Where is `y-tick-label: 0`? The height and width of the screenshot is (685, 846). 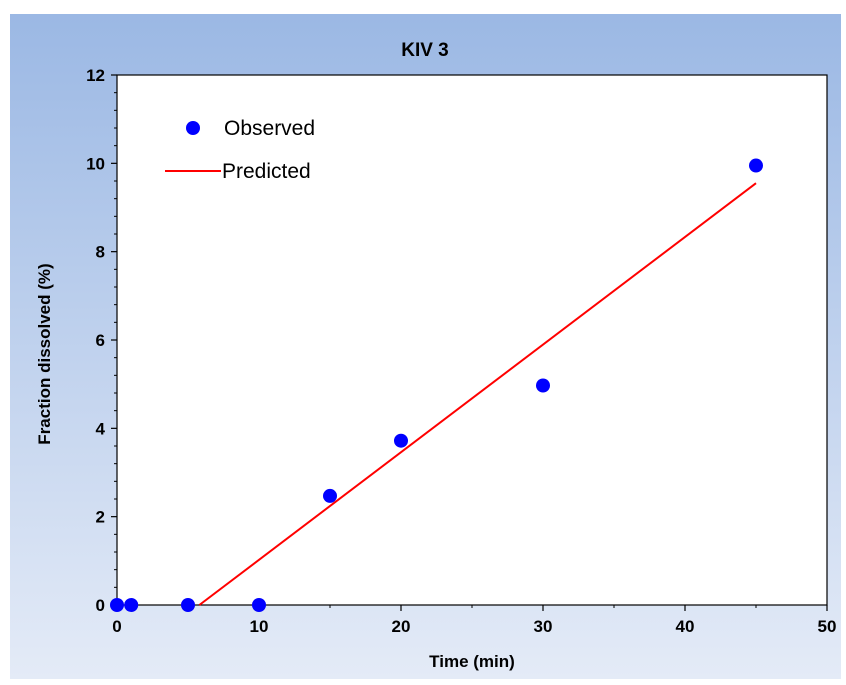
y-tick-label: 0 is located at coordinates (100, 605).